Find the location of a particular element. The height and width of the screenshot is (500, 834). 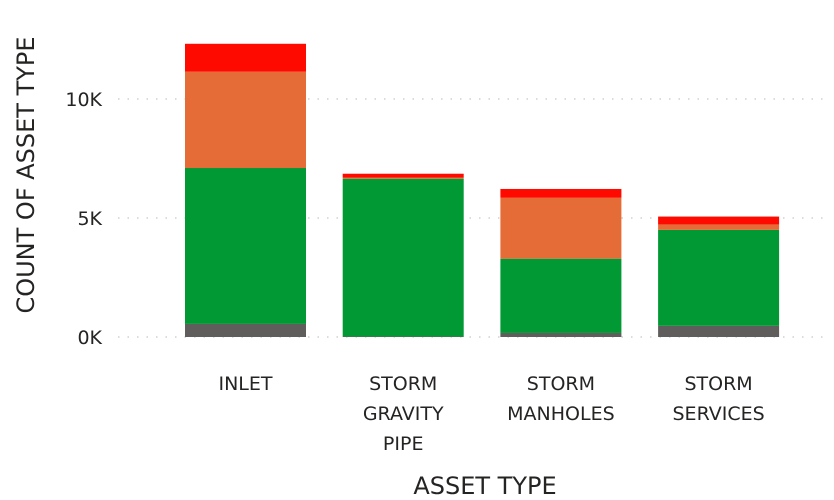

y-axis-ticks: 0K 5K 10K is located at coordinates (83, 219).